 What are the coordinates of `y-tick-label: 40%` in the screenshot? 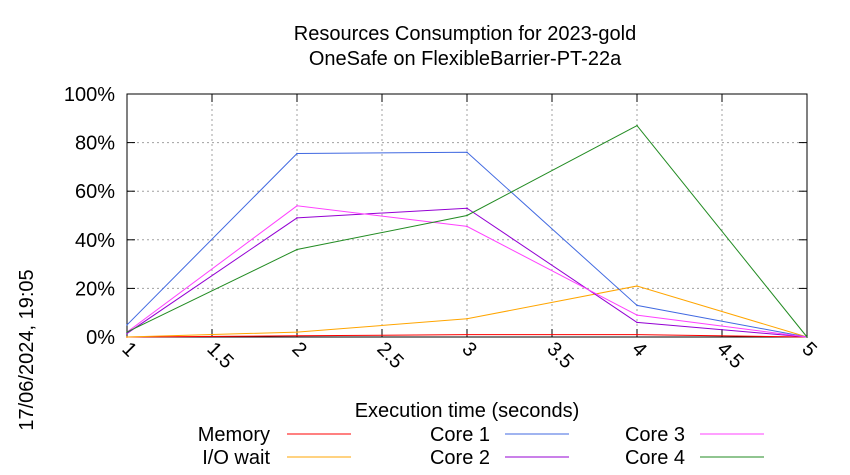 It's located at (95, 241).